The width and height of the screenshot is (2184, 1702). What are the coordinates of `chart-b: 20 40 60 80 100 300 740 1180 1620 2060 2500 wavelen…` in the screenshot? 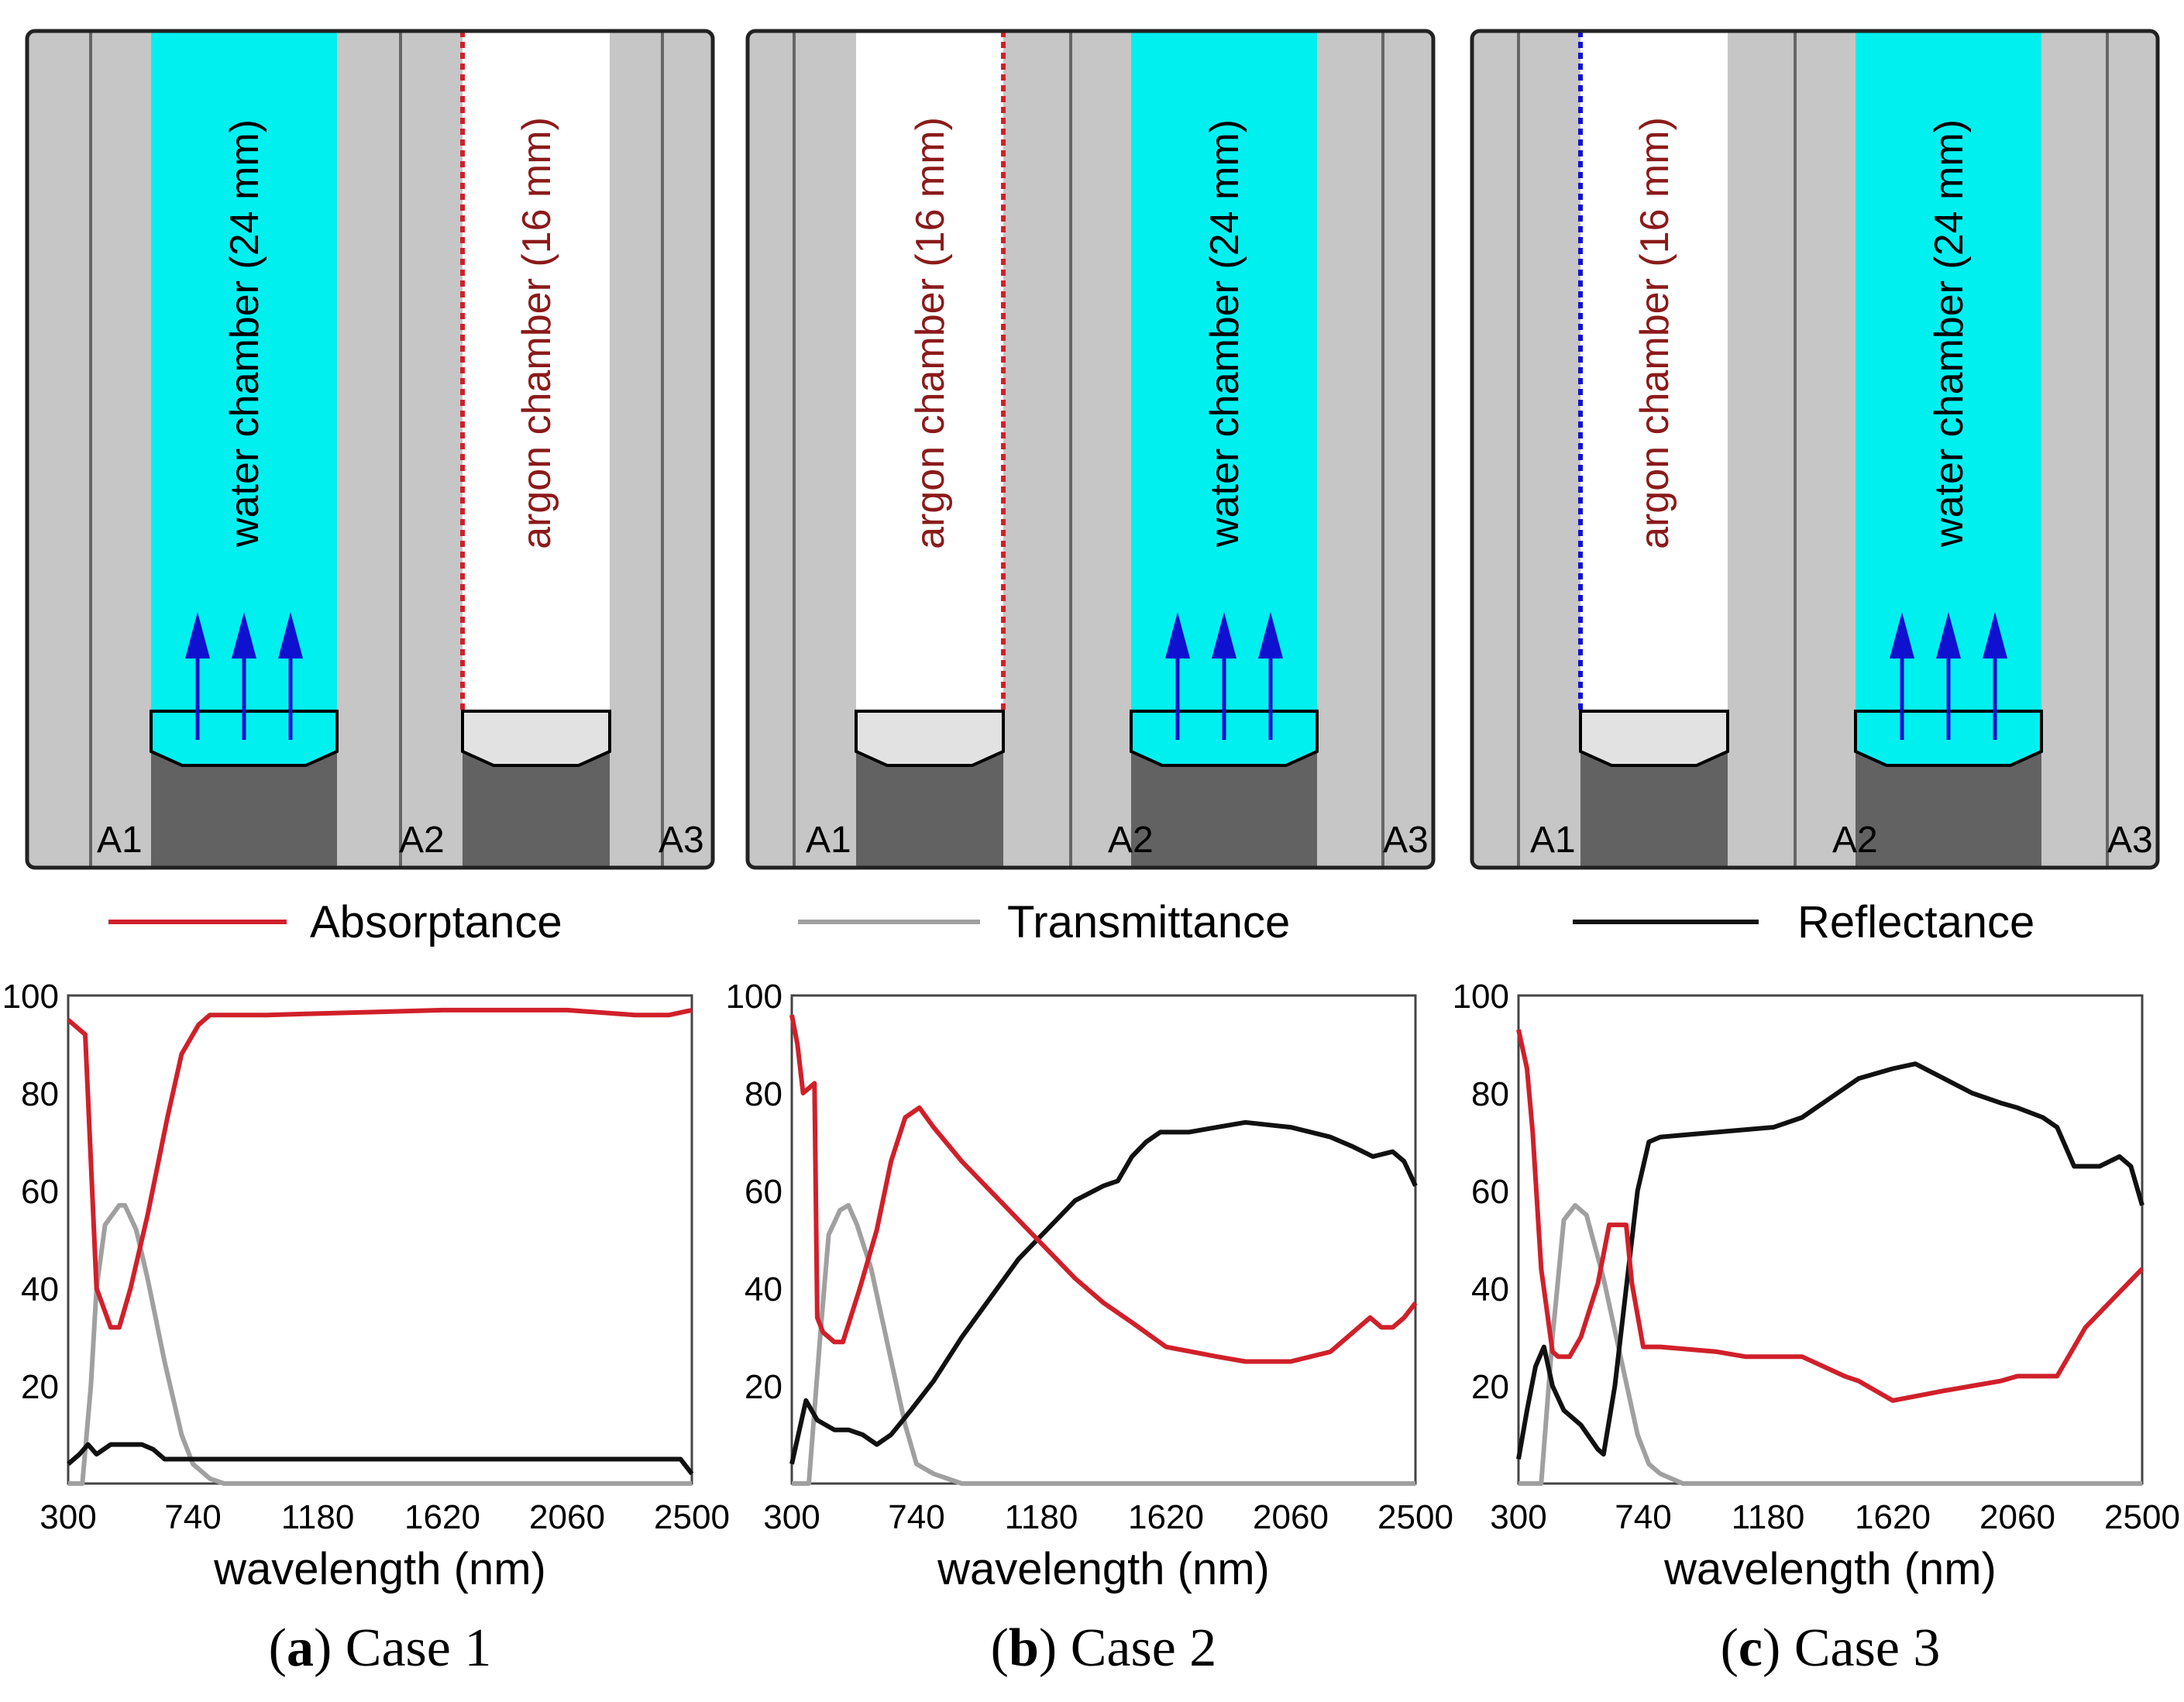 It's located at (1090, 1286).